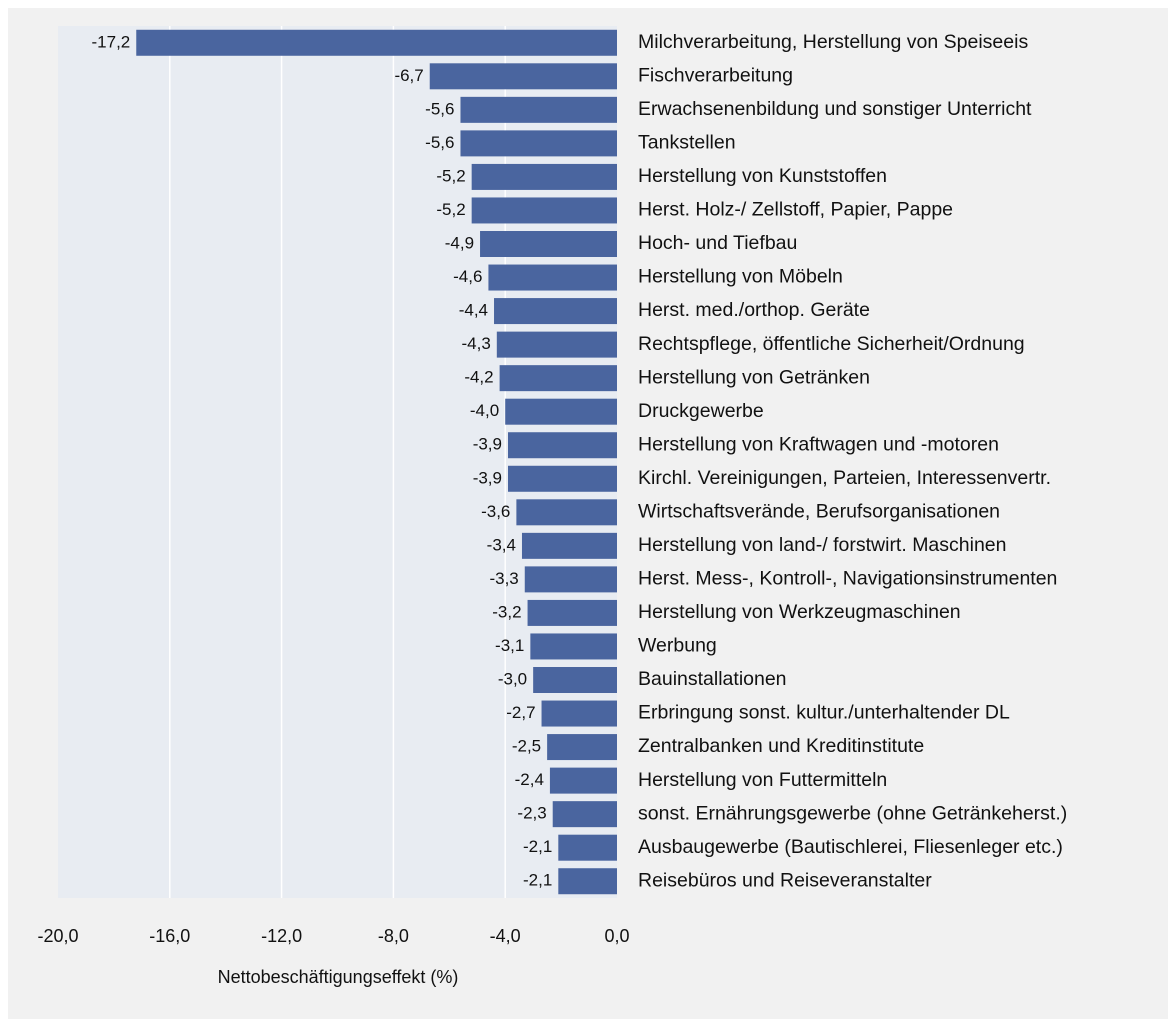 The height and width of the screenshot is (1019, 1176). I want to click on value-label: -3,0, so click(512, 678).